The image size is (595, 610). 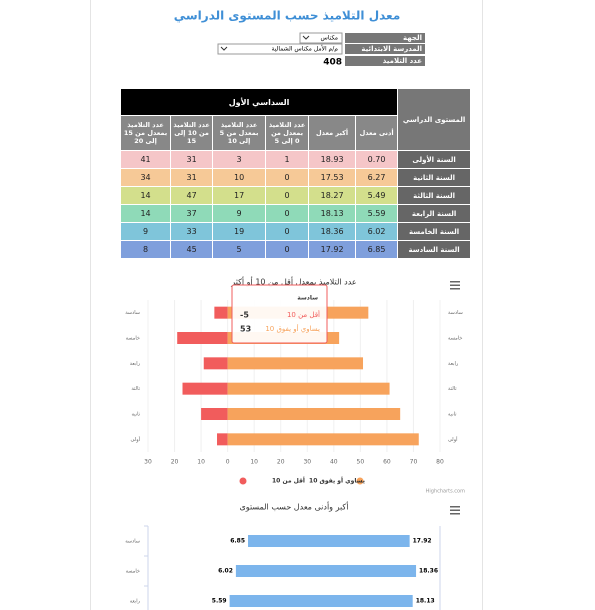 What do you see at coordinates (434, 119) in the screenshot?
I see `column-header: المستوى الدراسي` at bounding box center [434, 119].